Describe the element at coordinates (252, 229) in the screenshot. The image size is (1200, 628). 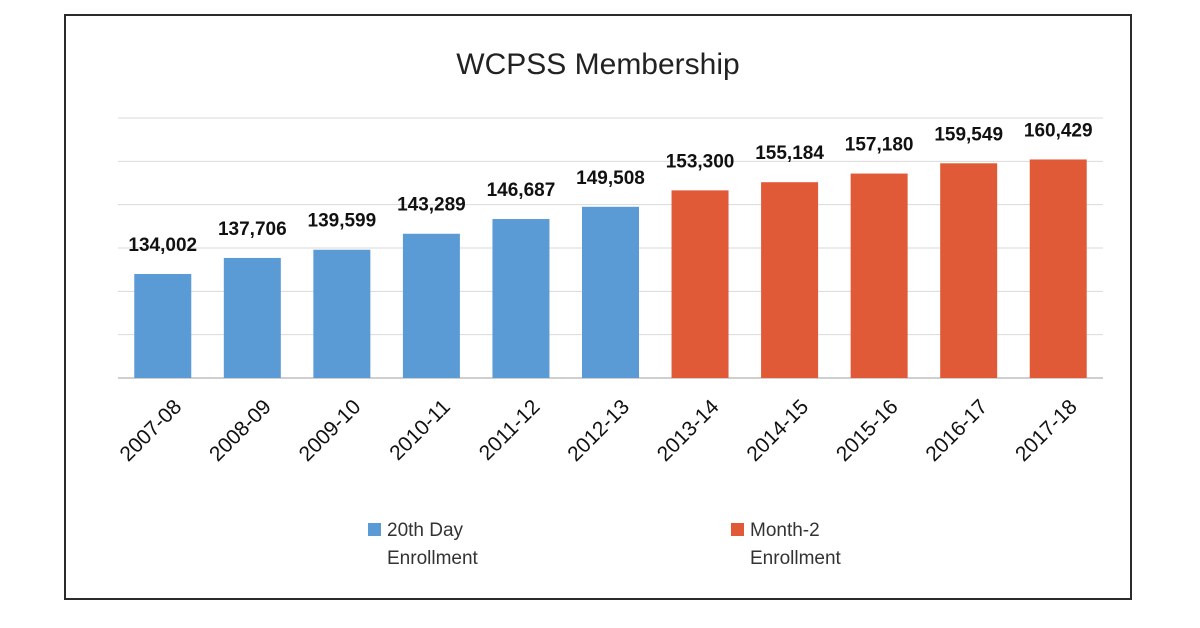
I see `data-label-2008-09: 137,706` at that location.